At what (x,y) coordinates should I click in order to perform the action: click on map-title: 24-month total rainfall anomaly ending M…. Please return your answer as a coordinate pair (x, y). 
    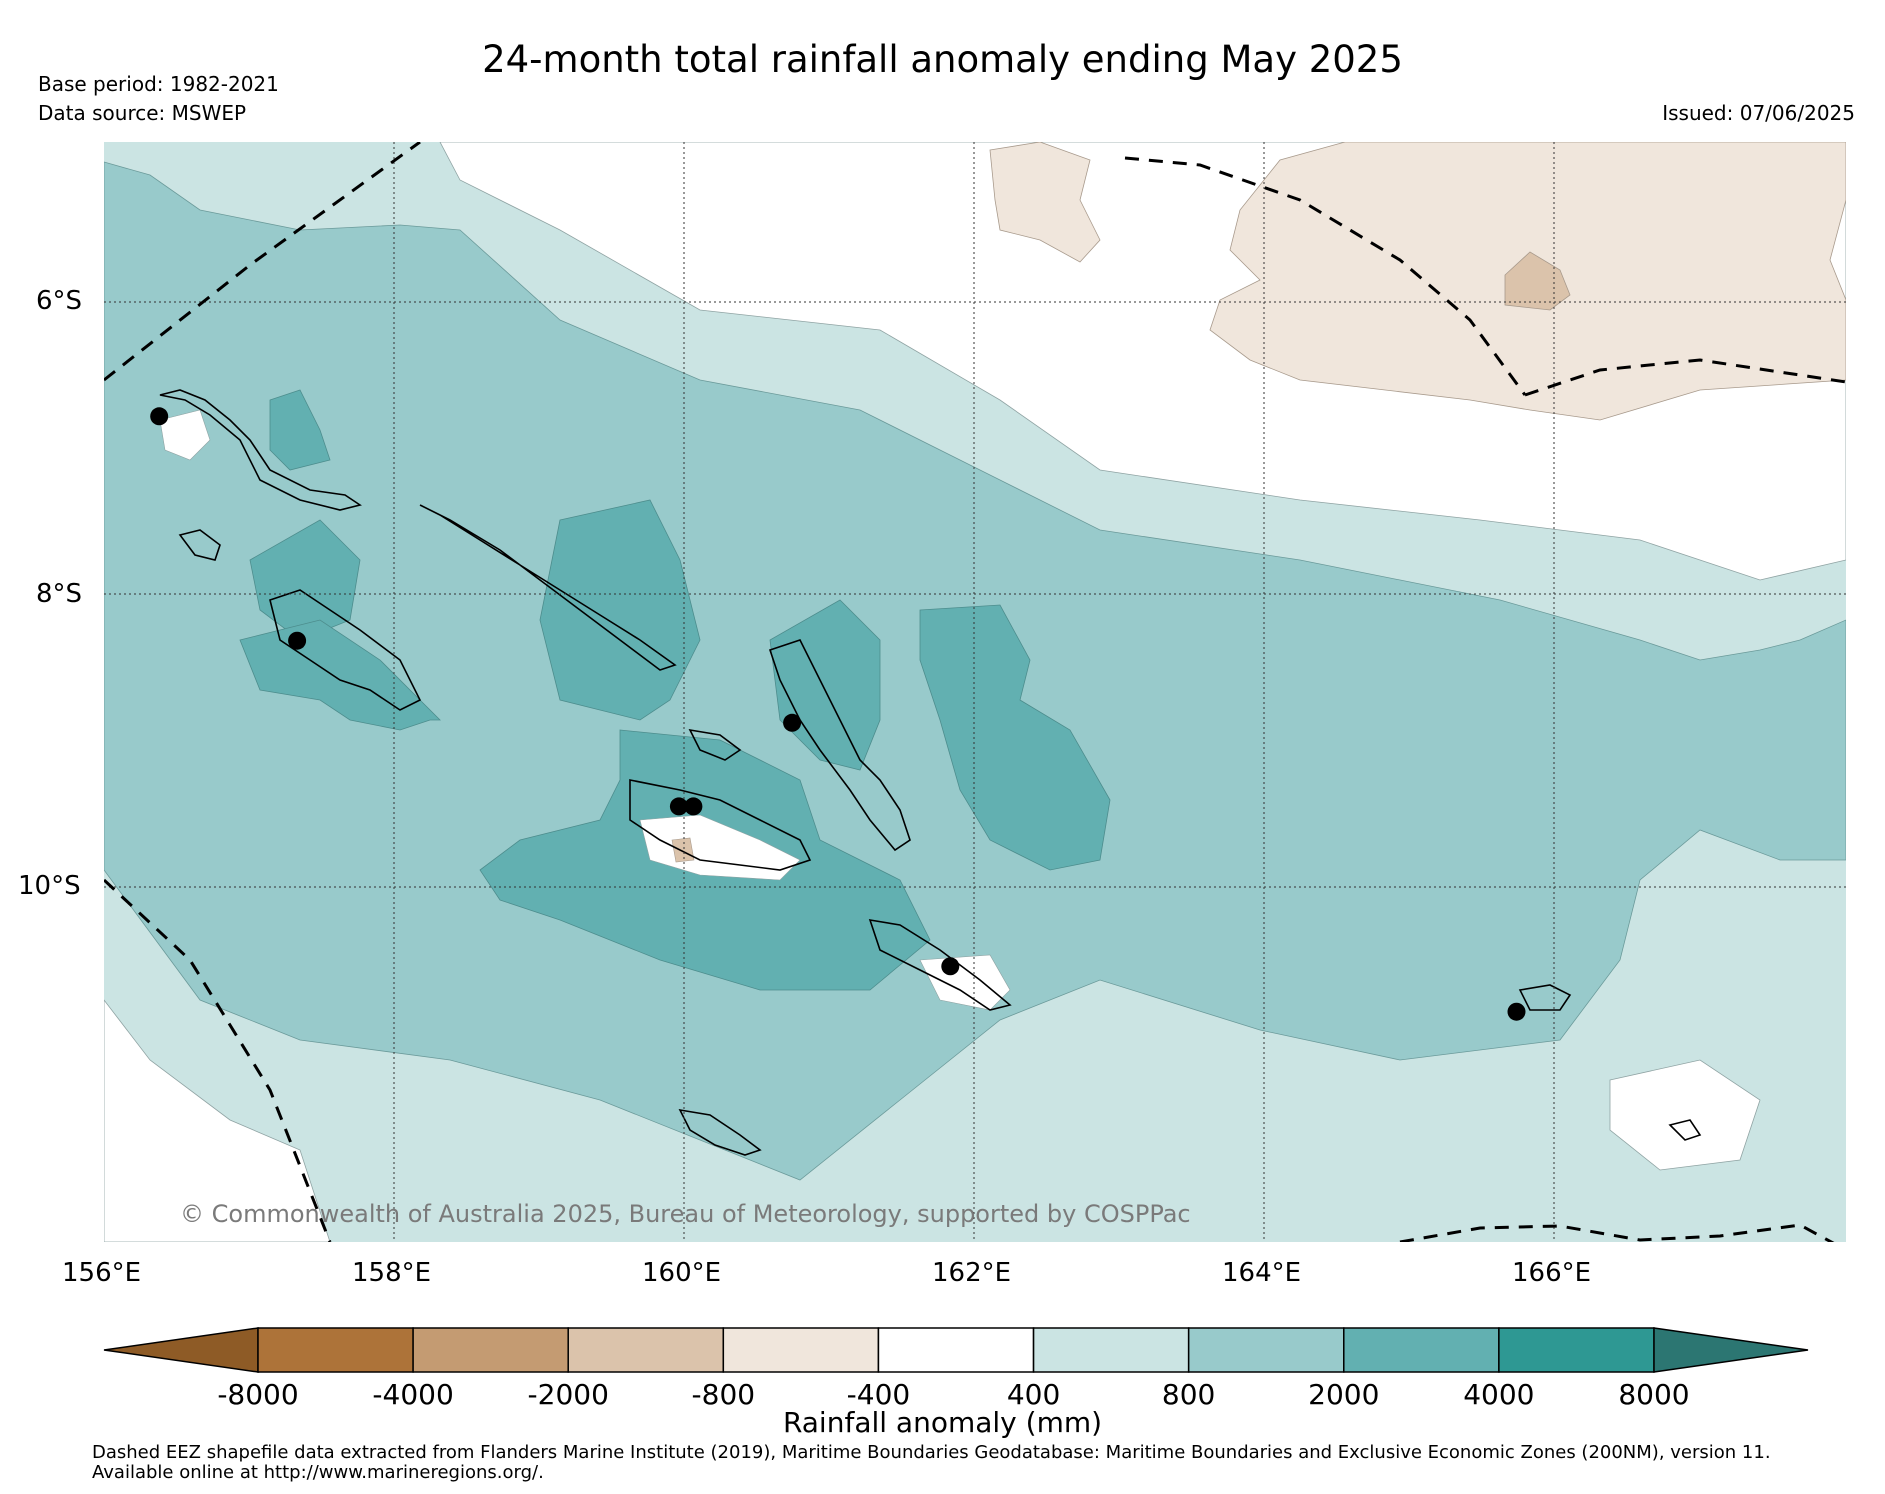
    Looking at the image, I should click on (942, 59).